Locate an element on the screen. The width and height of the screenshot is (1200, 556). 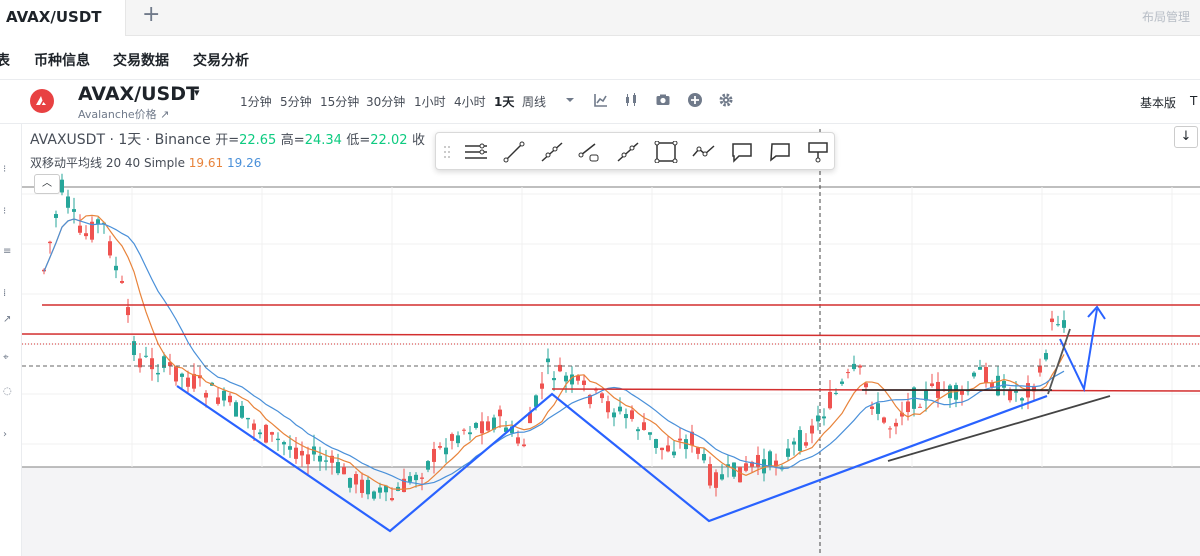
pattern-tool-icon: ⁞ is located at coordinates (5, 293).